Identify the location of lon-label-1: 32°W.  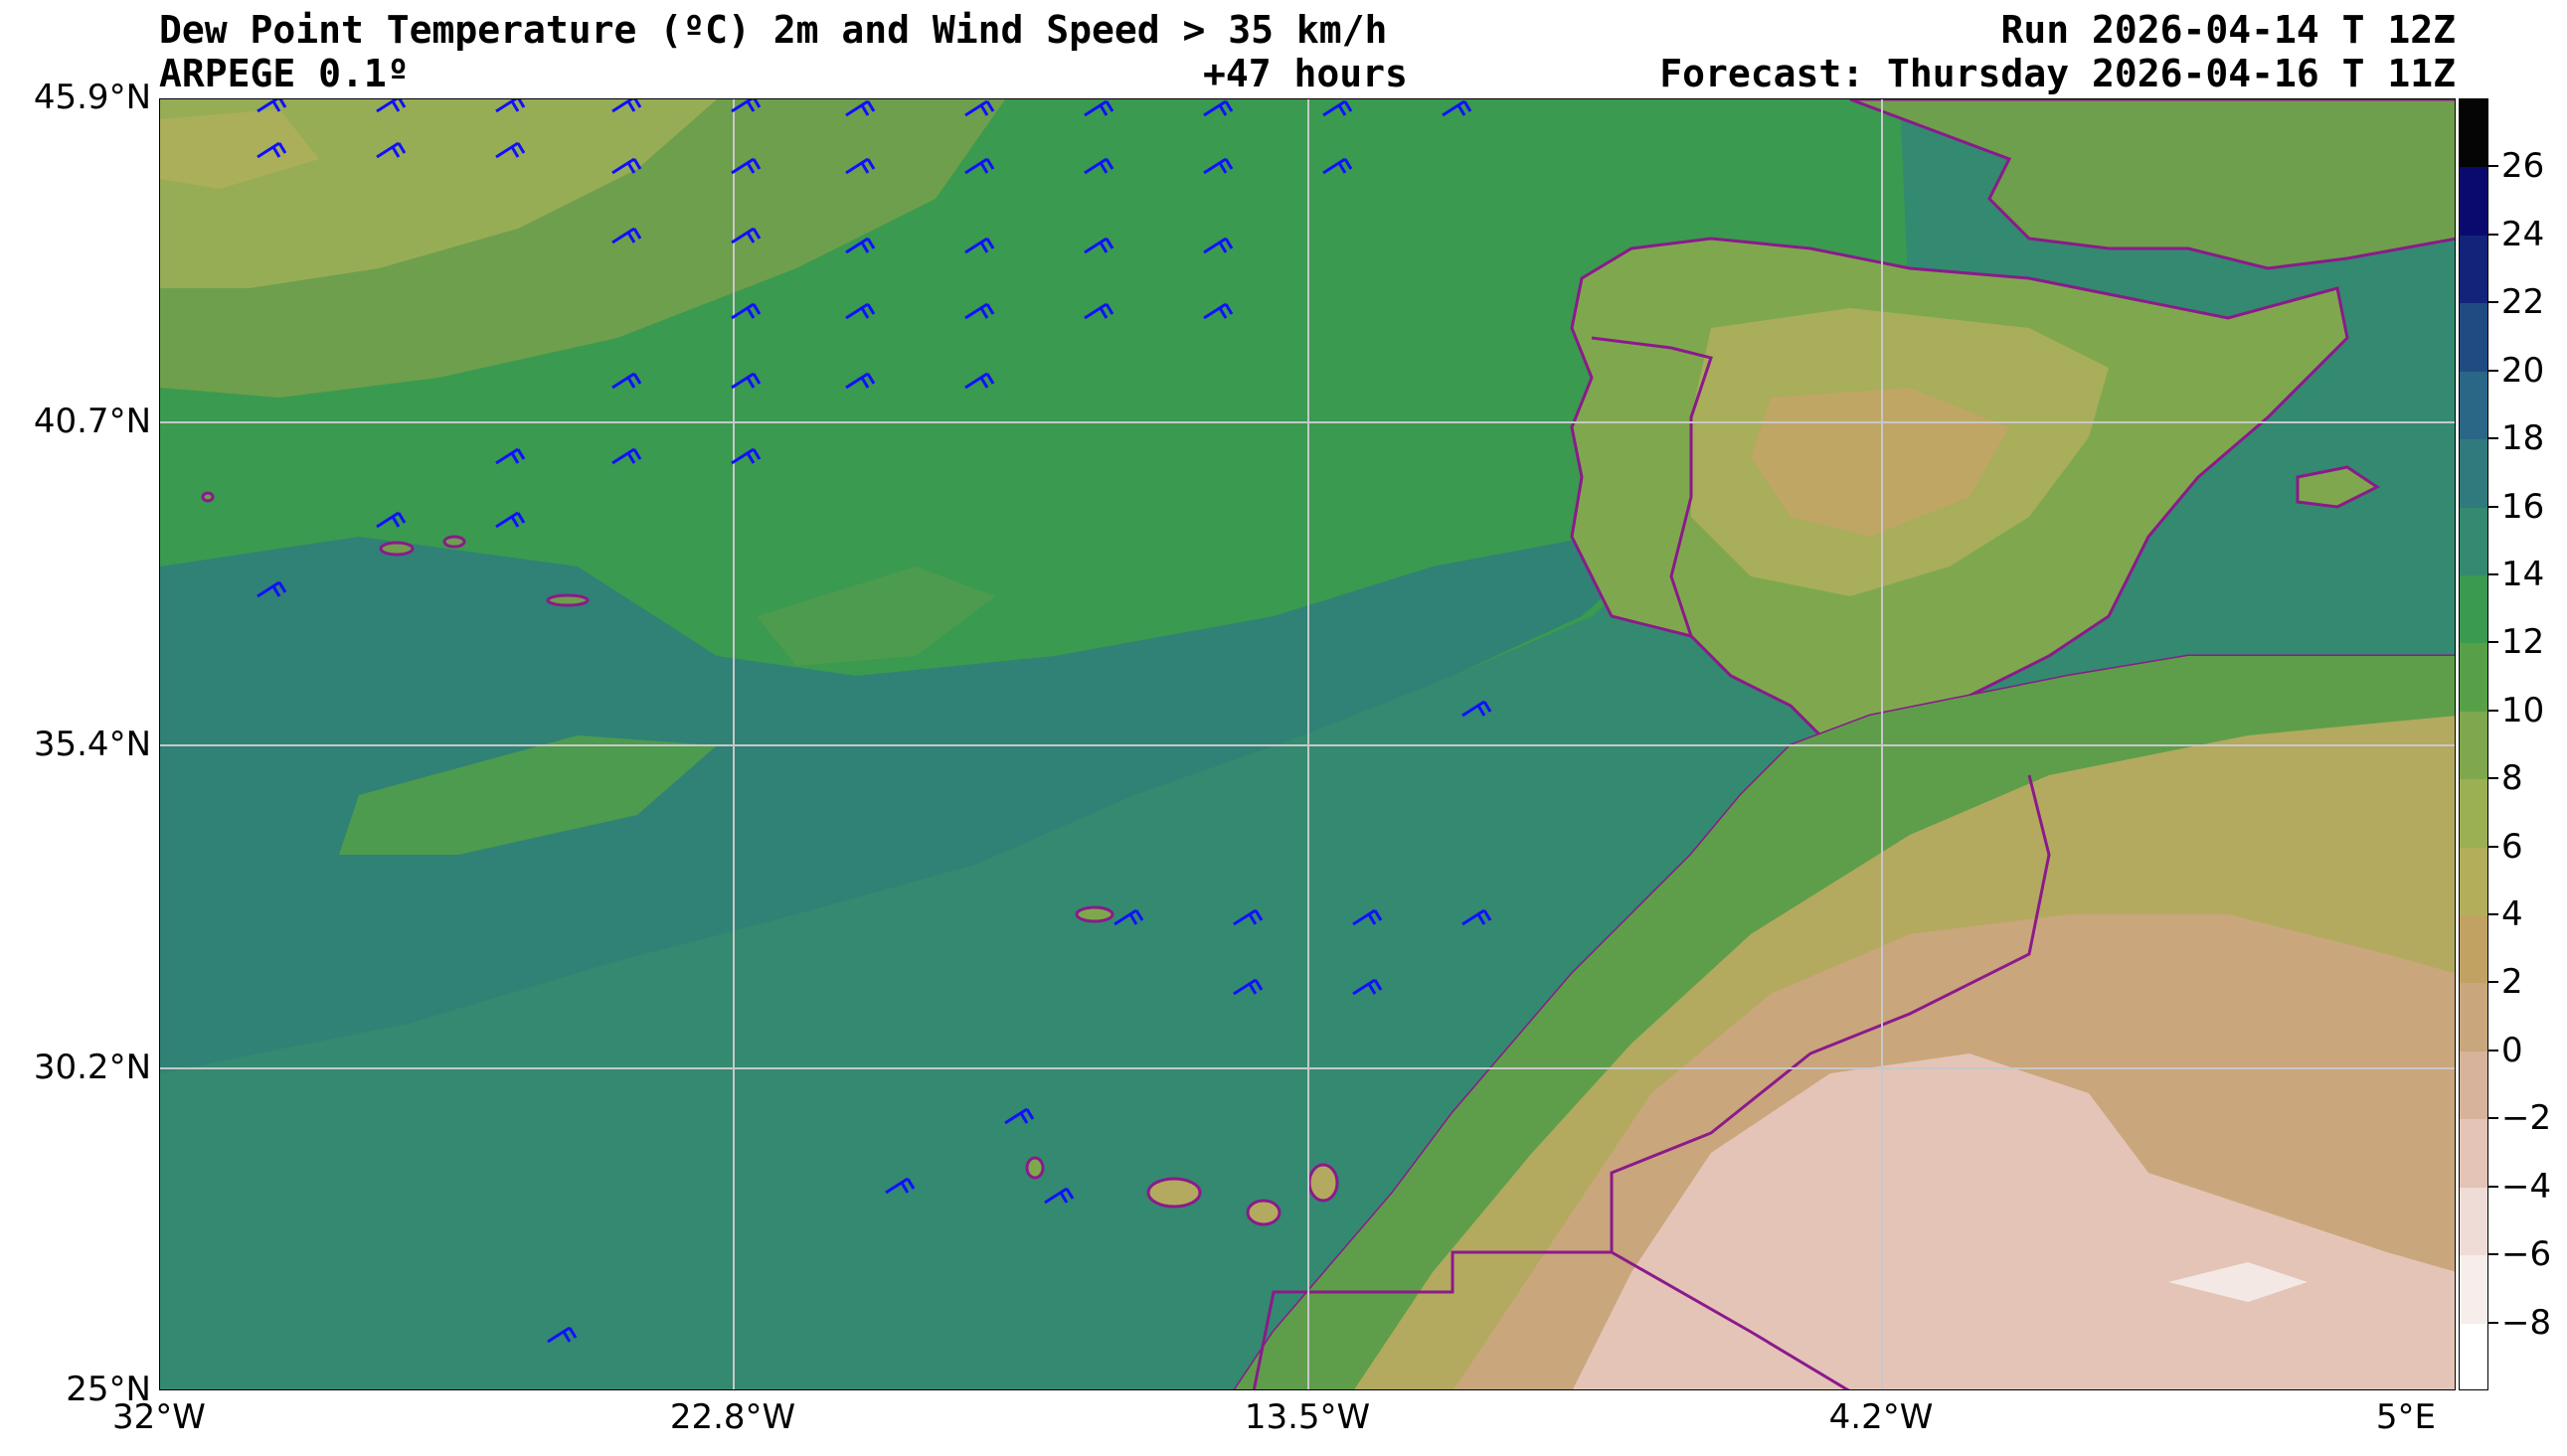
(159, 1417).